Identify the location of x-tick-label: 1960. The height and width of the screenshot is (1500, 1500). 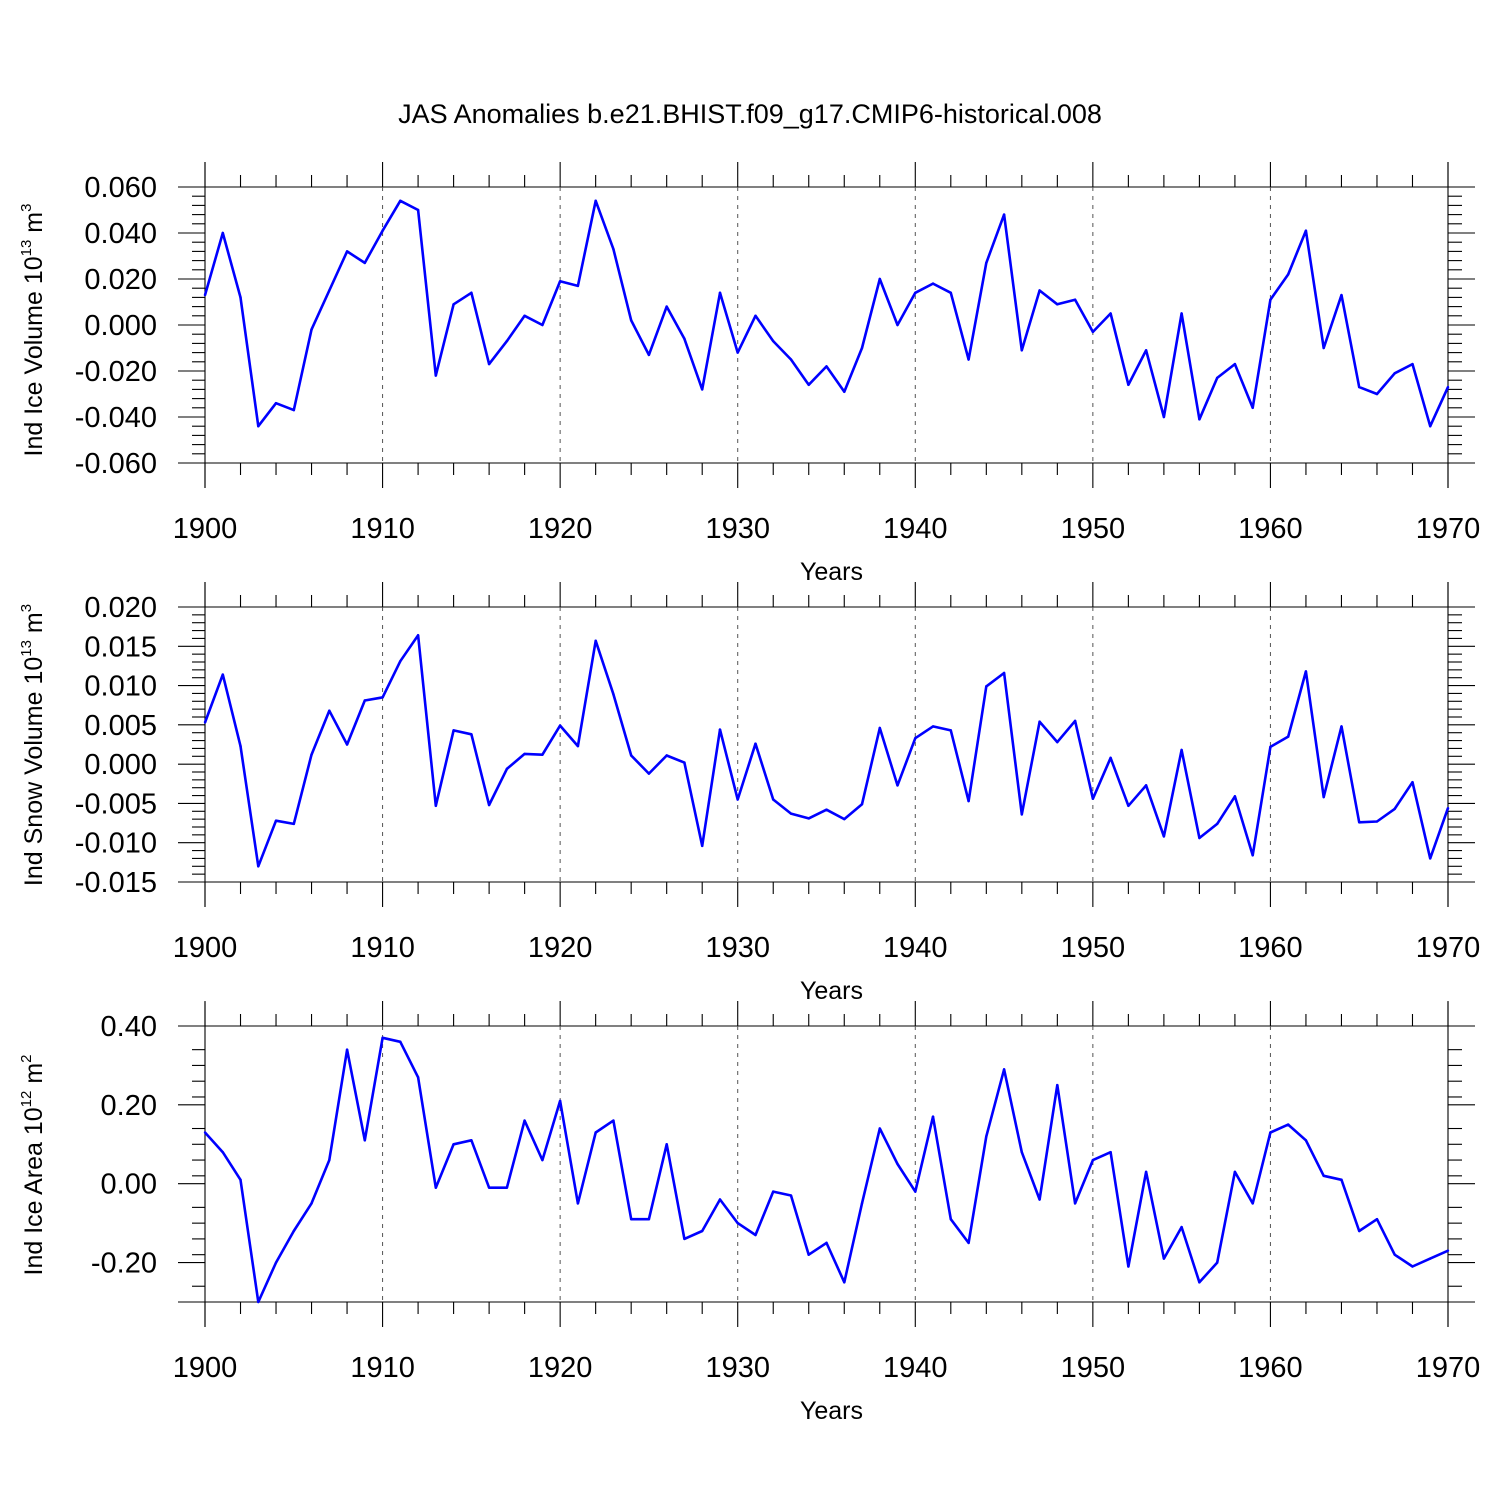
(1270, 948).